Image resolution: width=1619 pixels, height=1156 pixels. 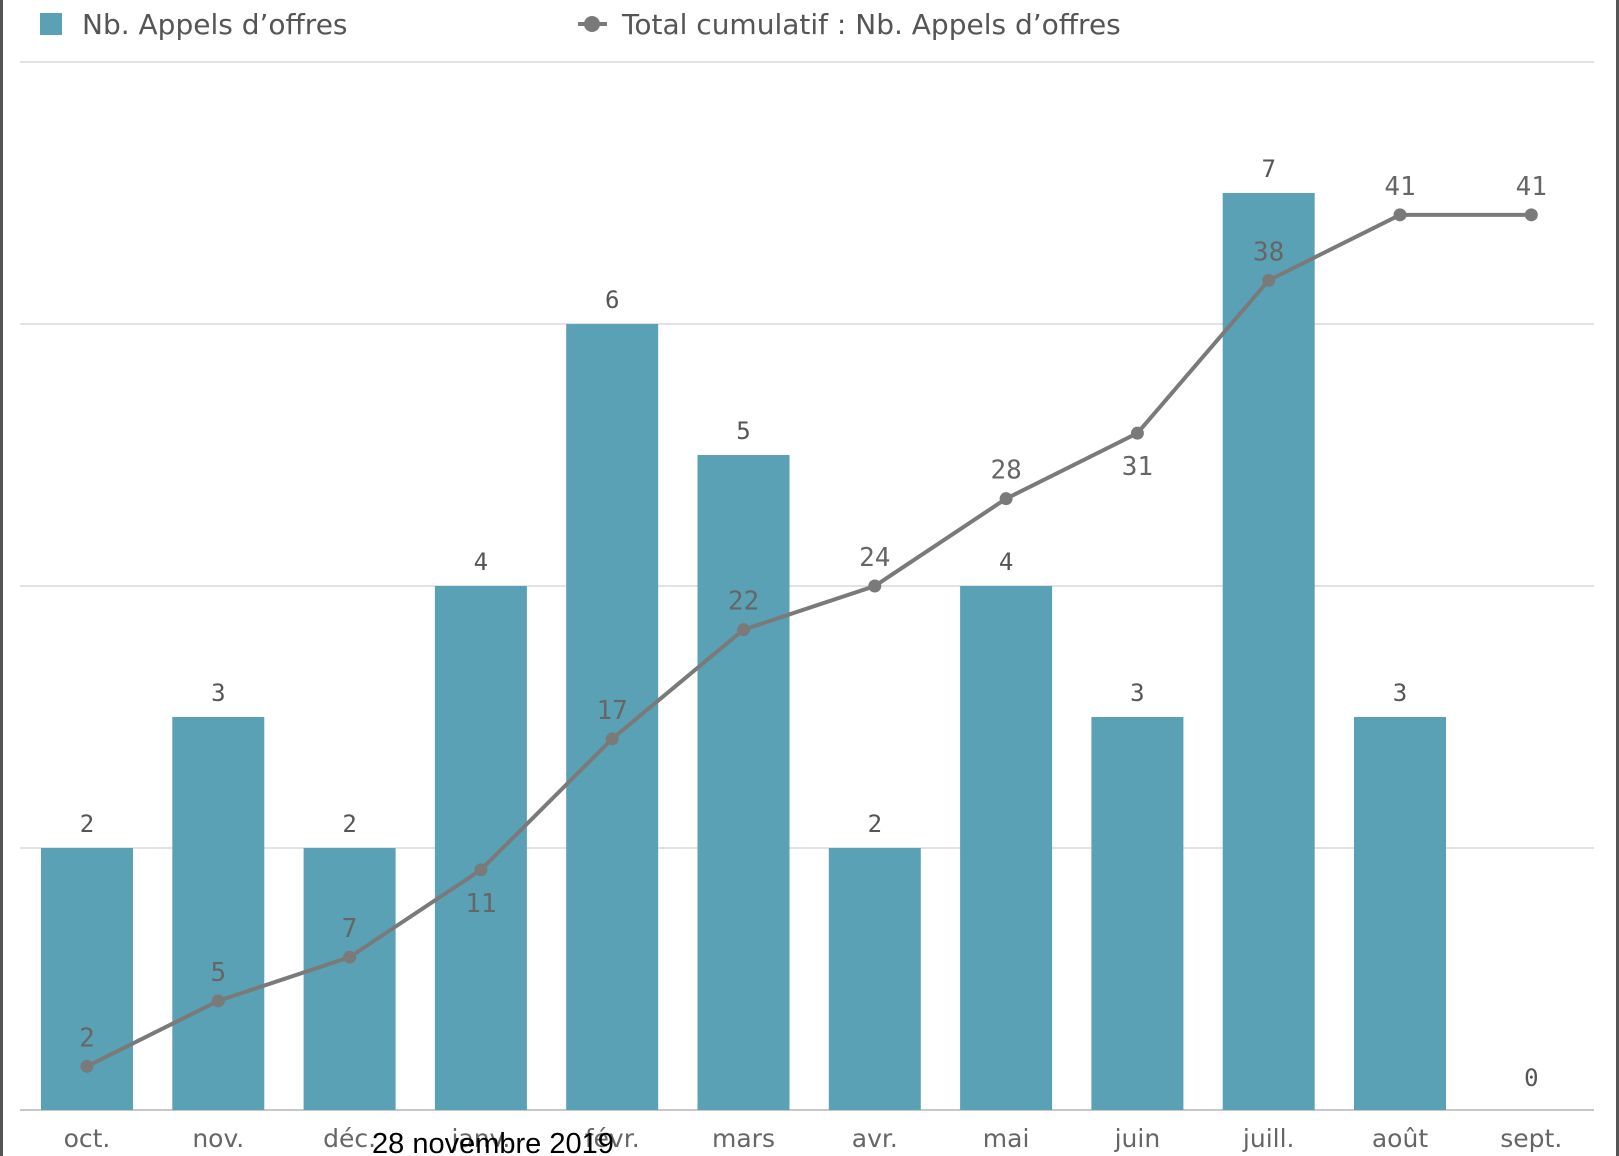 I want to click on x-tick-label: déc., so click(x=349, y=1138).